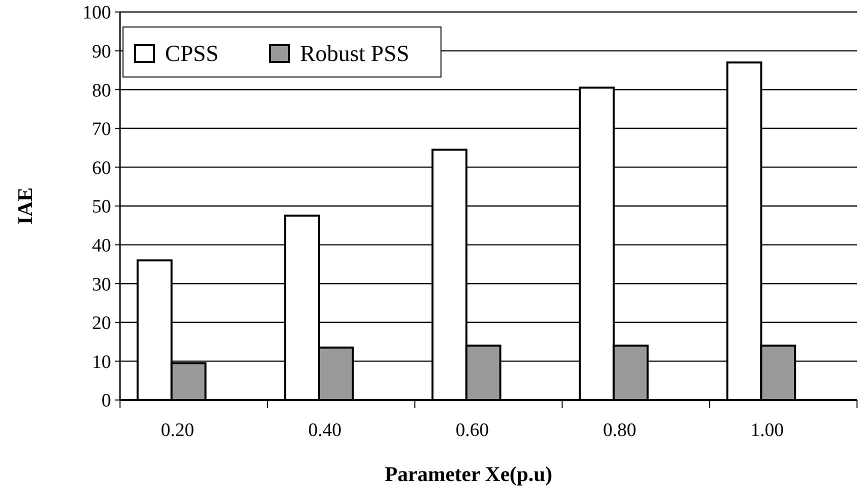  Describe the element at coordinates (101, 168) in the screenshot. I see `y-tick-label: 60` at that location.